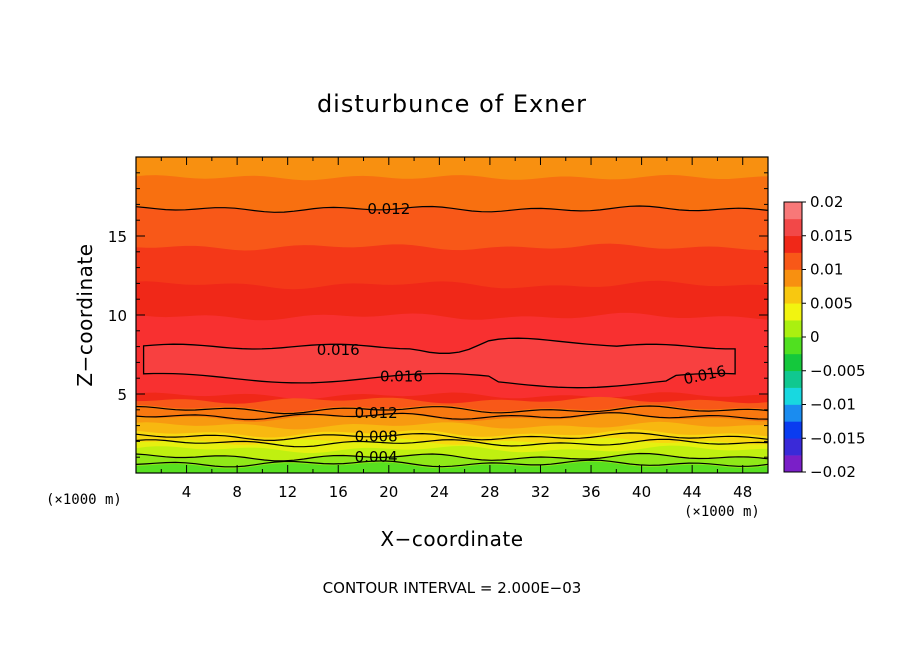  Describe the element at coordinates (722, 512) in the screenshot. I see `x-unit-right: (×1000 m)` at that location.